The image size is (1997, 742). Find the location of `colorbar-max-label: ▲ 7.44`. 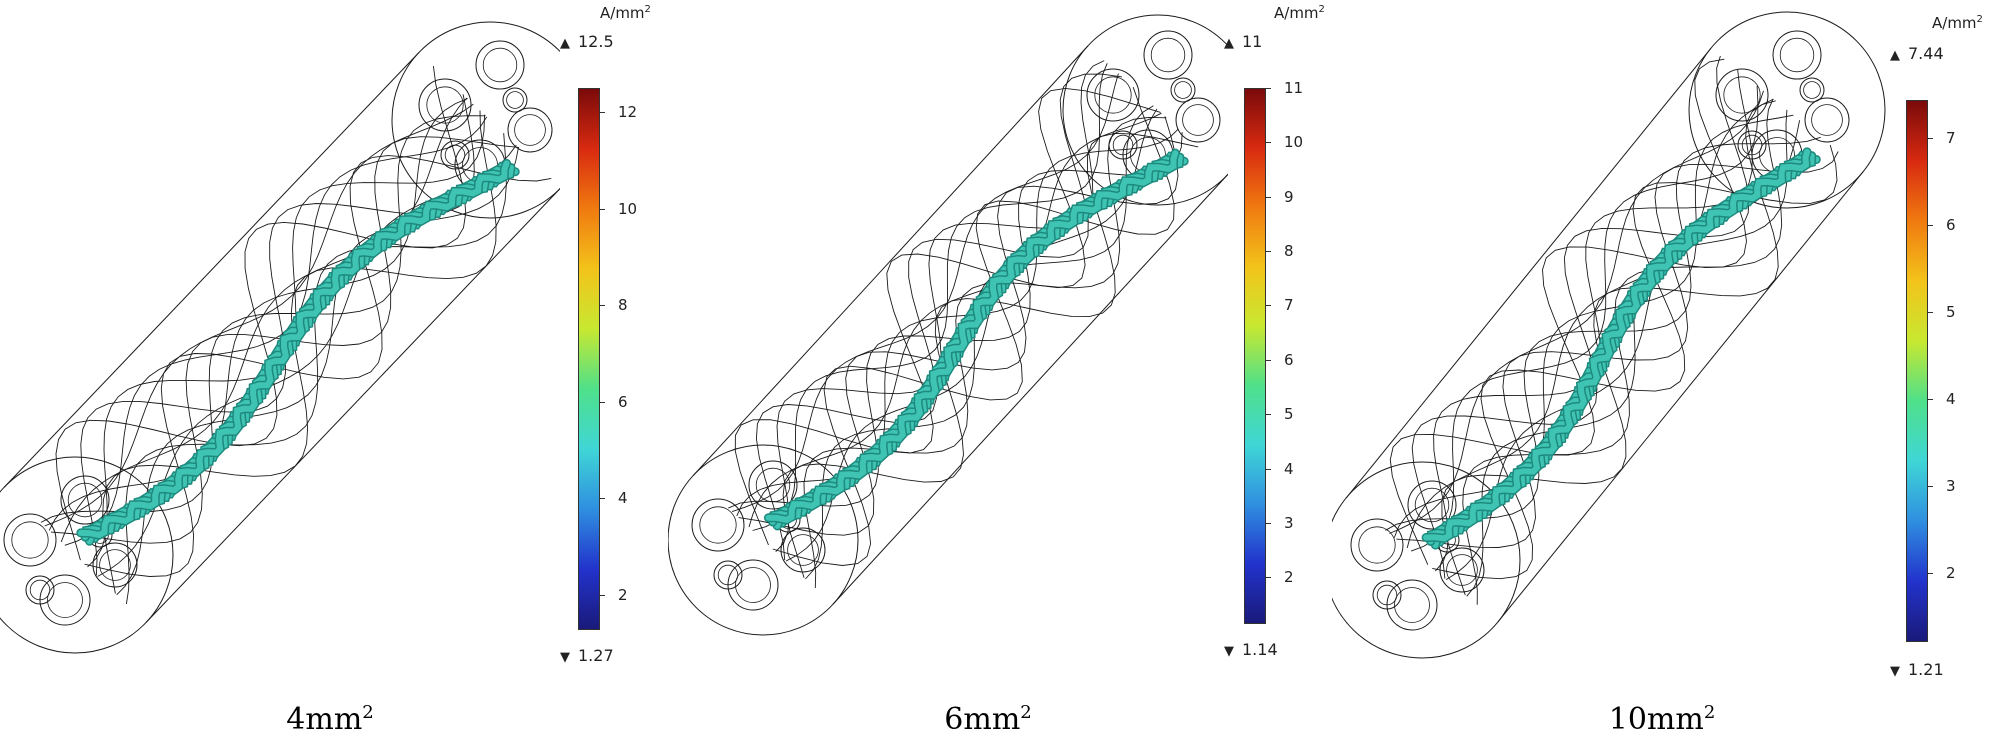

colorbar-max-label: ▲ 7.44 is located at coordinates (1917, 53).